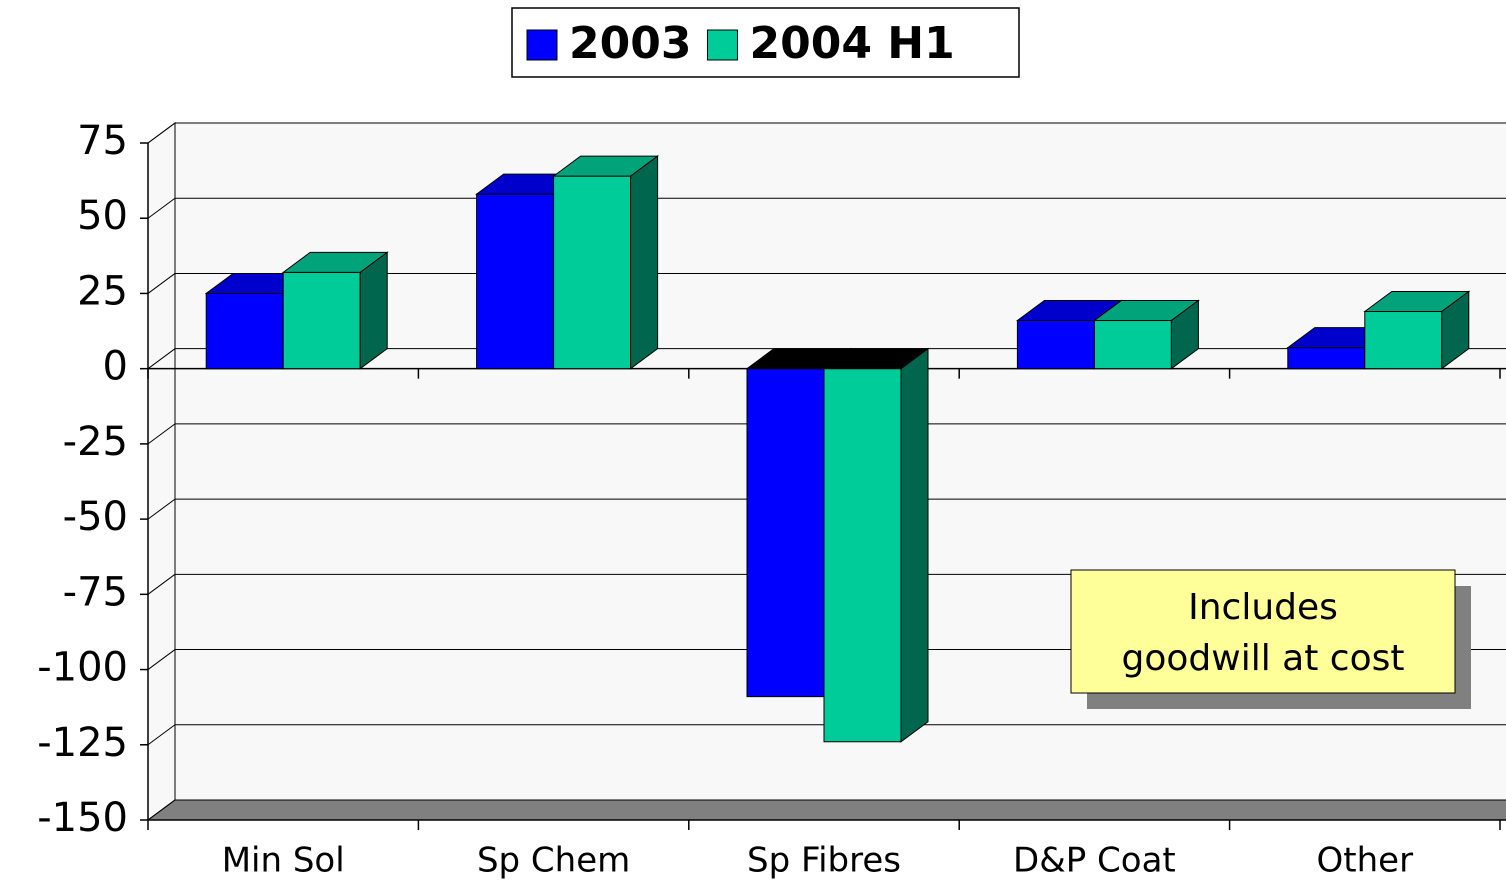  I want to click on legend-box, so click(765, 42).